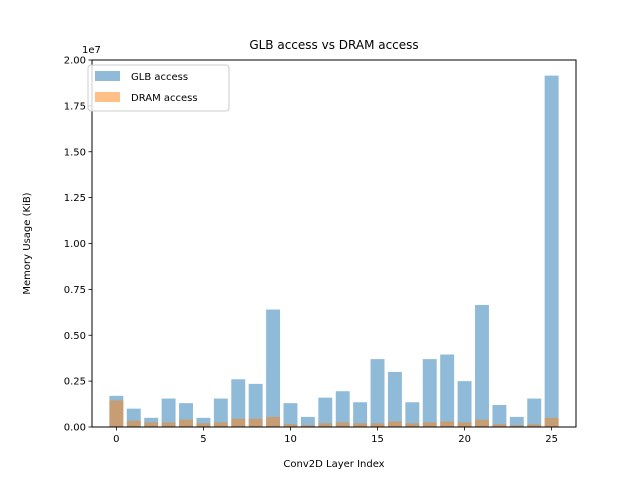  I want to click on x-tick-label: 20, so click(464, 439).